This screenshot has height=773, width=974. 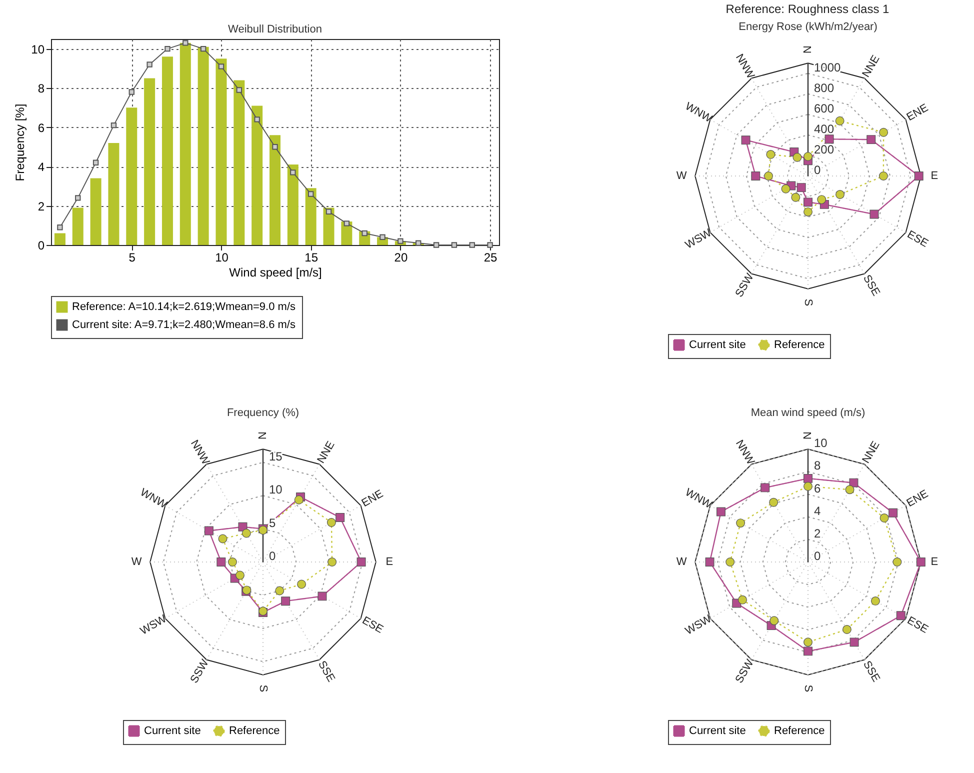 What do you see at coordinates (401, 257) in the screenshot?
I see `x-tick-label: 20` at bounding box center [401, 257].